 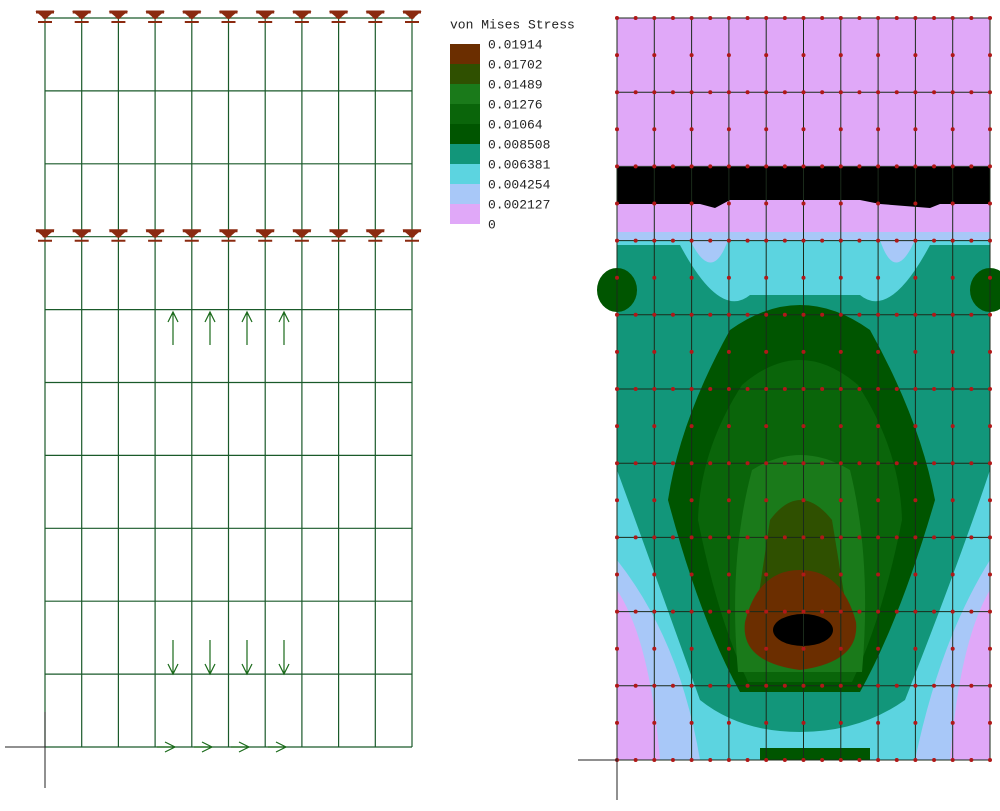 I want to click on arrow-up, so click(x=228, y=327).